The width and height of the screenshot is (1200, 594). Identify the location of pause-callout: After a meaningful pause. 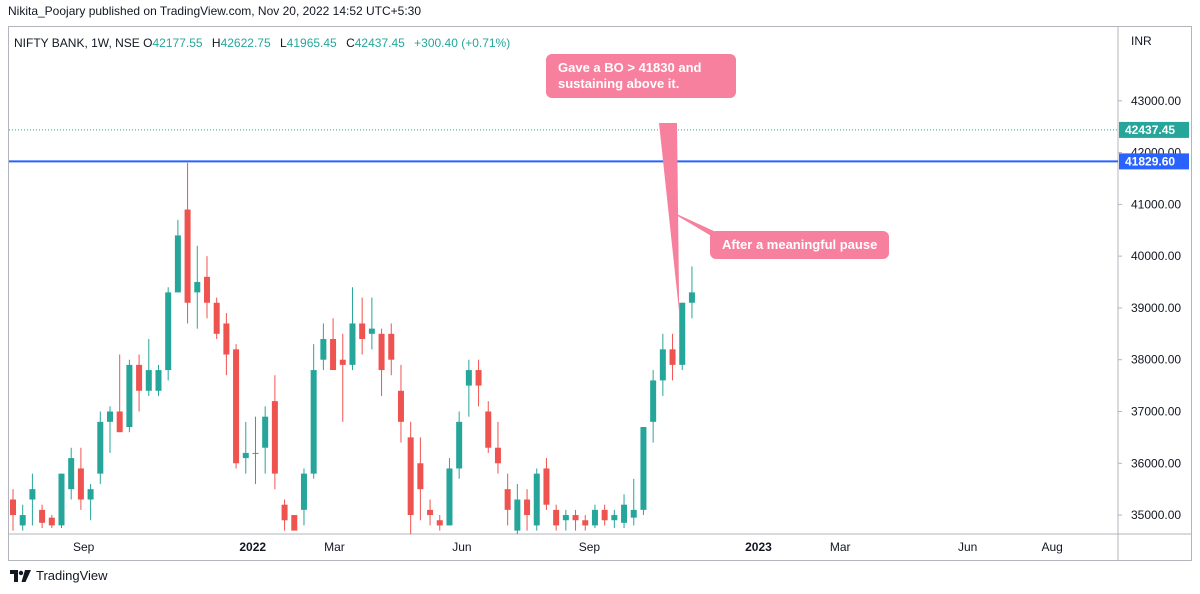
(800, 245).